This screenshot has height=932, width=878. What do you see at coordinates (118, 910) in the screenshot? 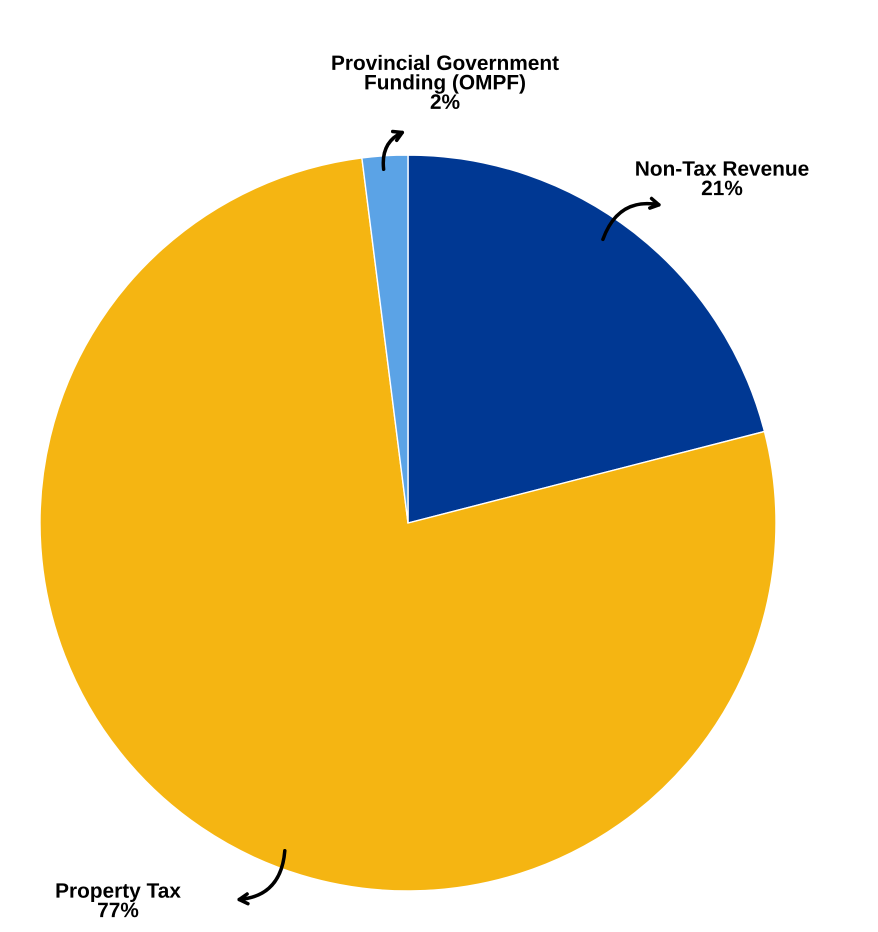
I see `data-label: 77%` at bounding box center [118, 910].